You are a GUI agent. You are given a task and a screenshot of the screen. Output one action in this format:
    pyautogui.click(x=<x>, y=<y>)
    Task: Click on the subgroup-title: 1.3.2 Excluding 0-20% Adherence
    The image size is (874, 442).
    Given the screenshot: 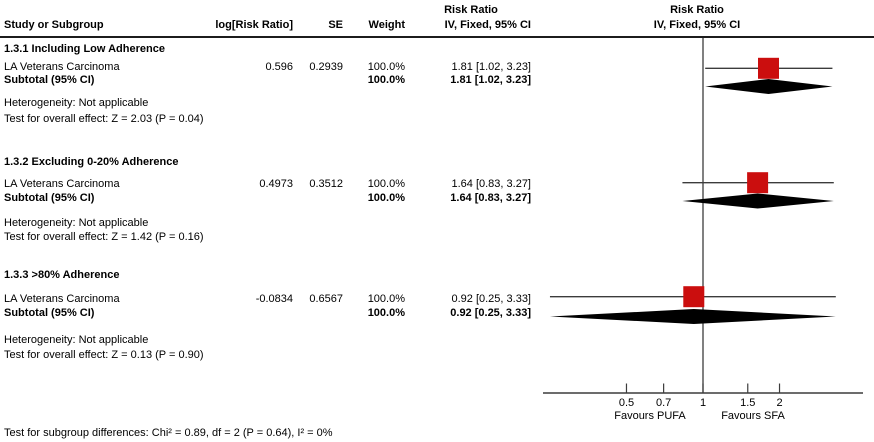 What is the action you would take?
    pyautogui.click(x=91, y=162)
    